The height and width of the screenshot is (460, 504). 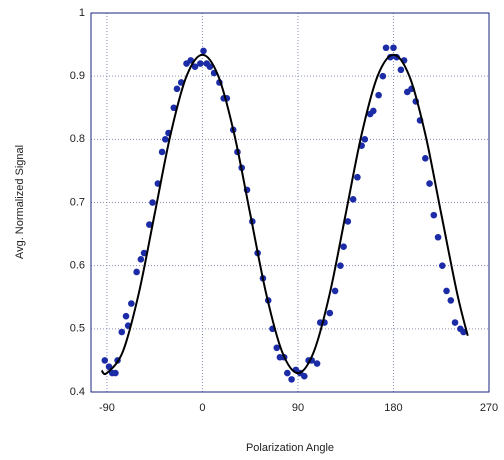 I want to click on x-tick-label: -90, so click(x=107, y=408).